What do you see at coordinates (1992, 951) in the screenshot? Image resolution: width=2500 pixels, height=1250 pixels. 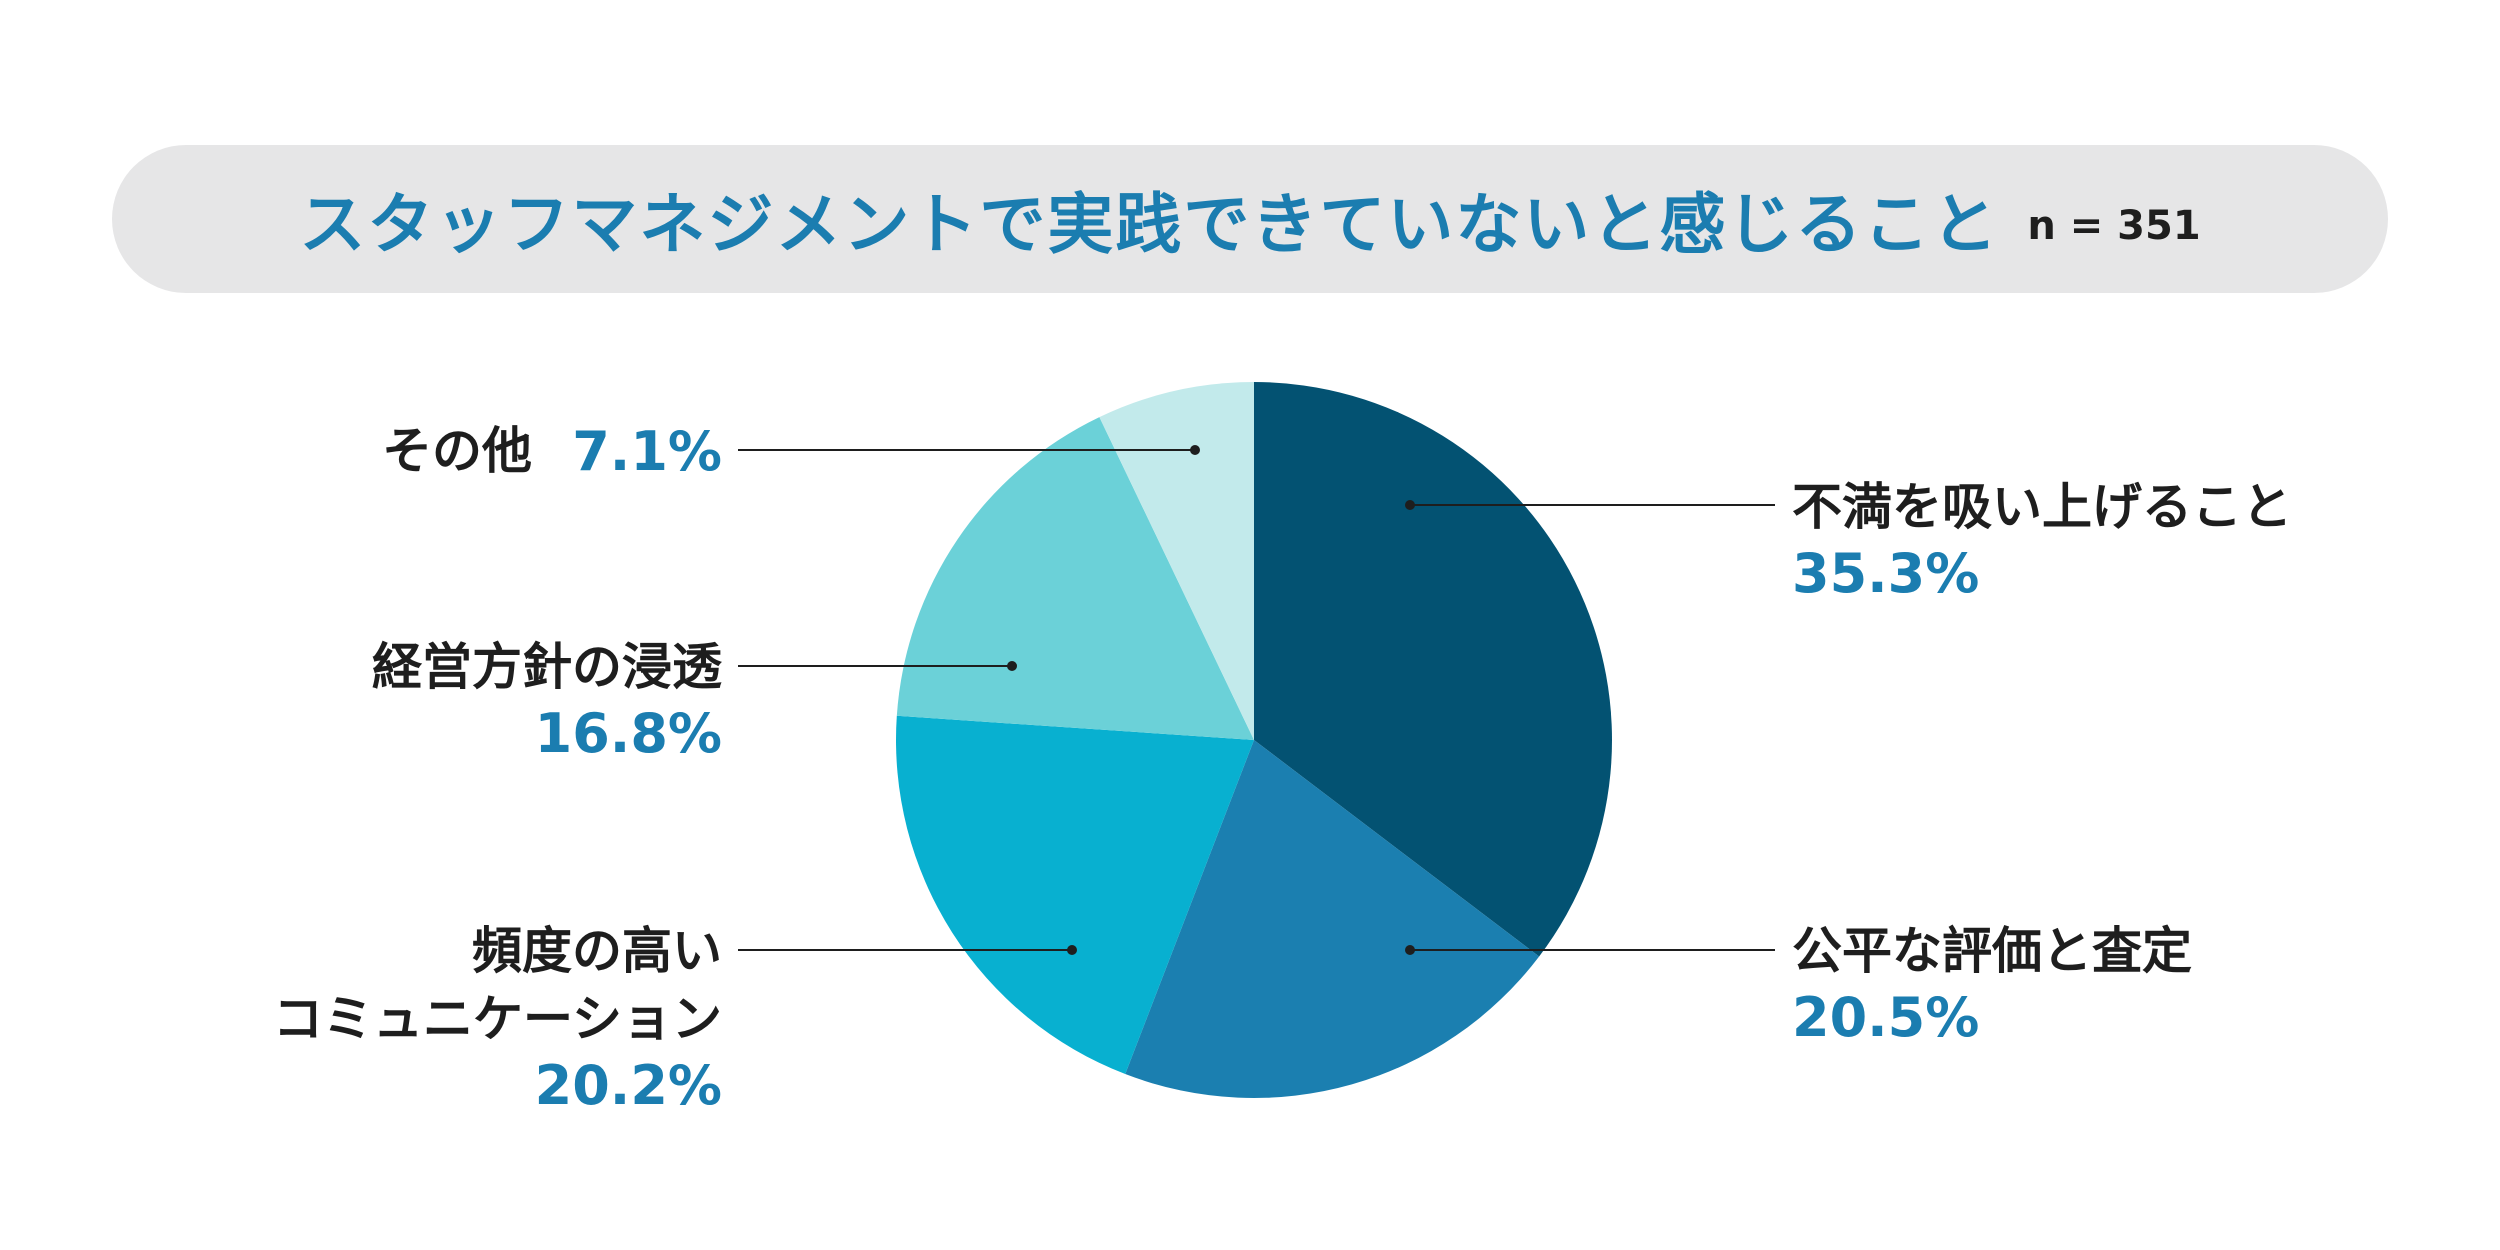 I see `slice-name-label: 公平な評価と査定` at bounding box center [1992, 951].